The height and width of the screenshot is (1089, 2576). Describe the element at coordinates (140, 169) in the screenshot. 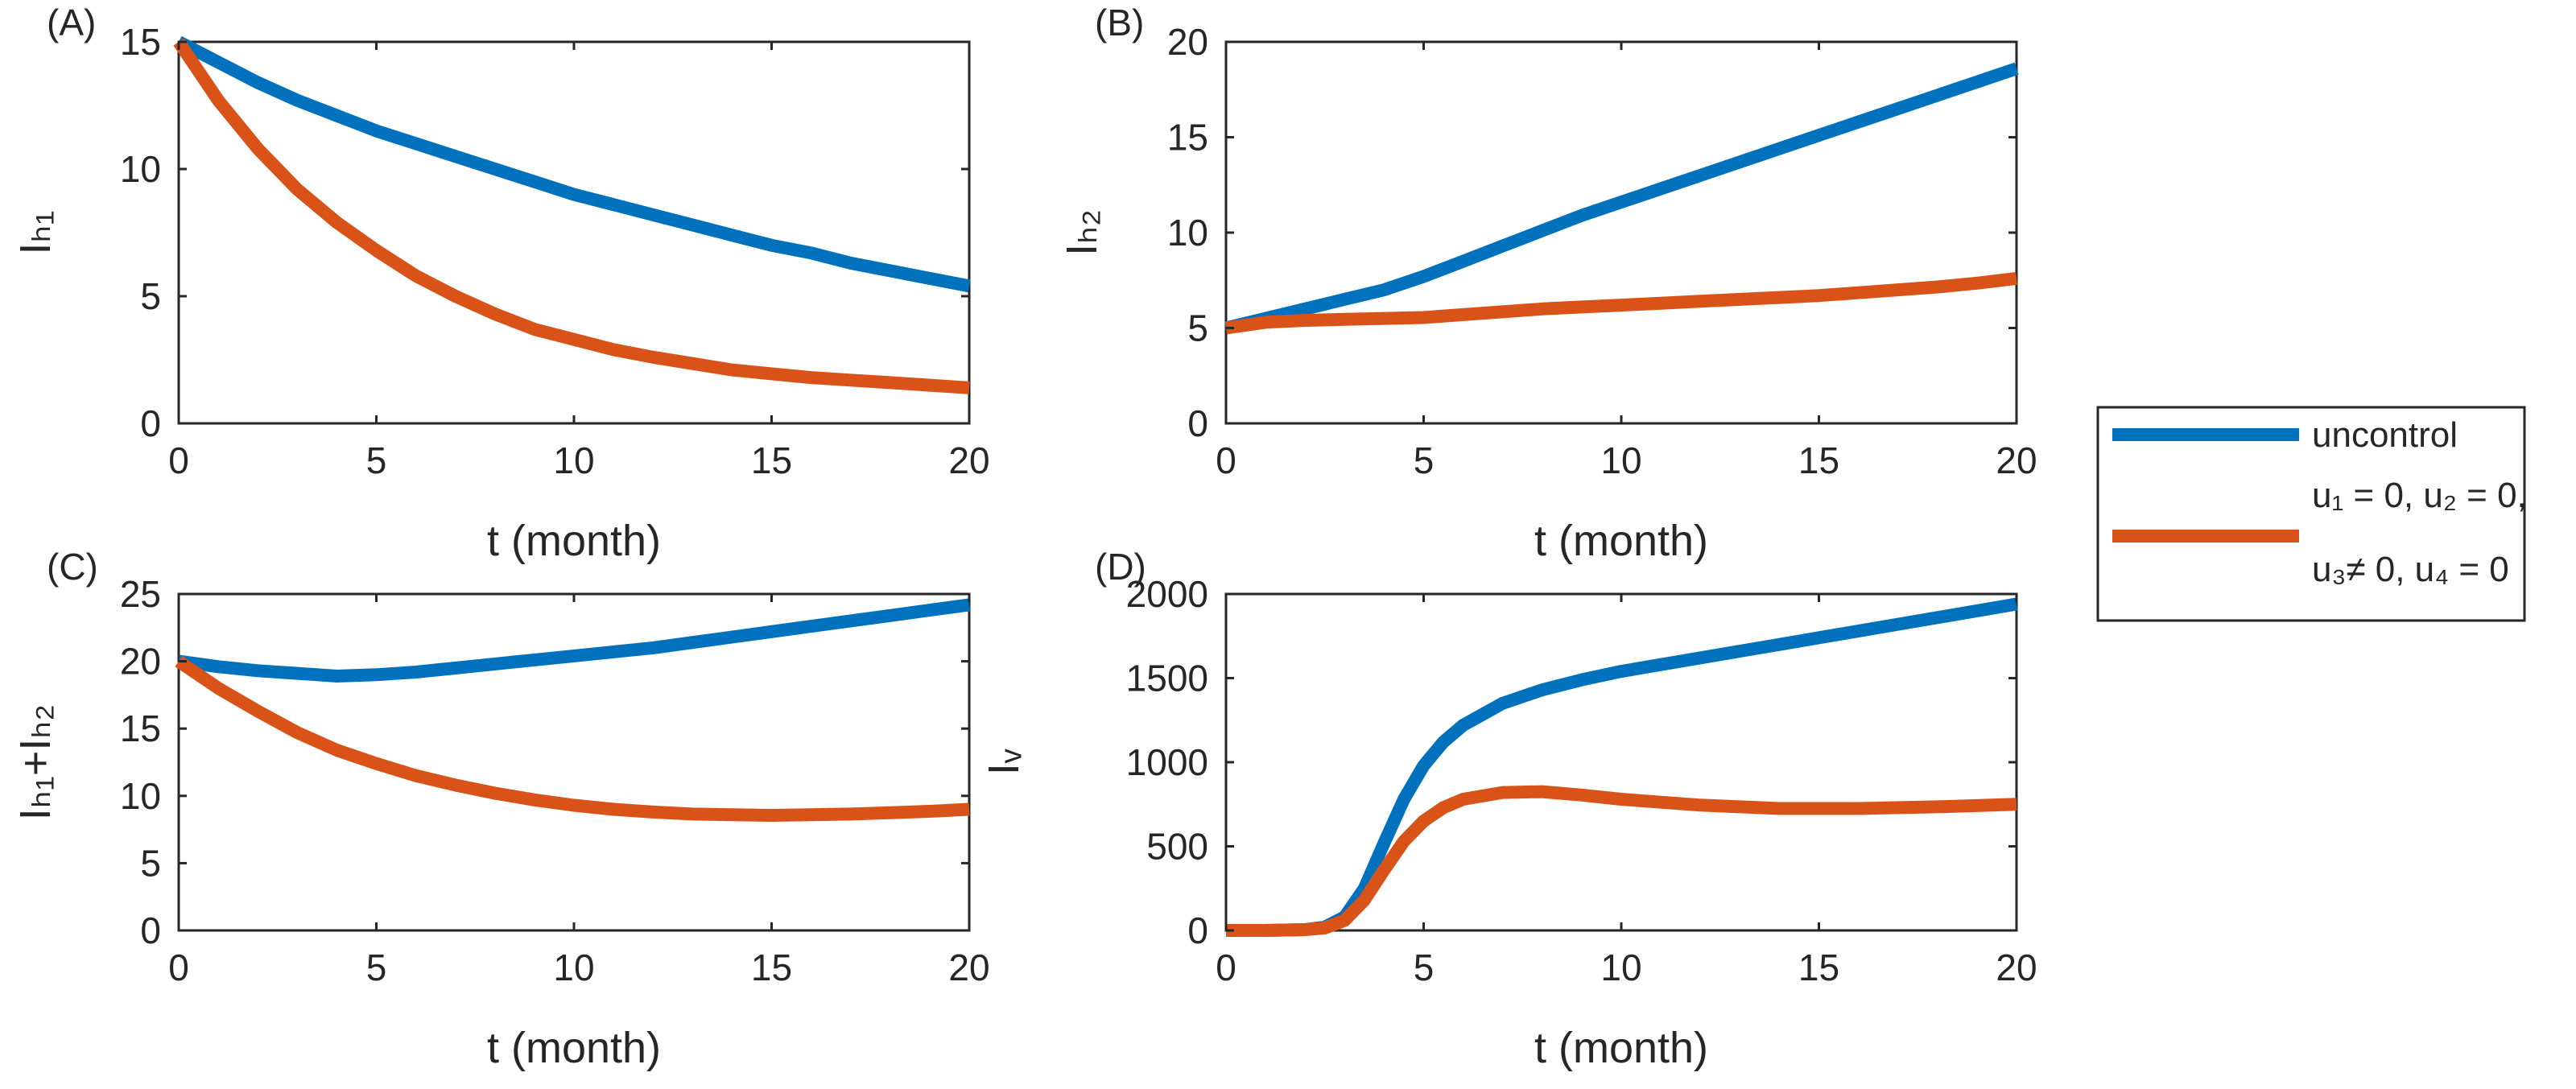

I see `y-tick-label-a: 10` at that location.